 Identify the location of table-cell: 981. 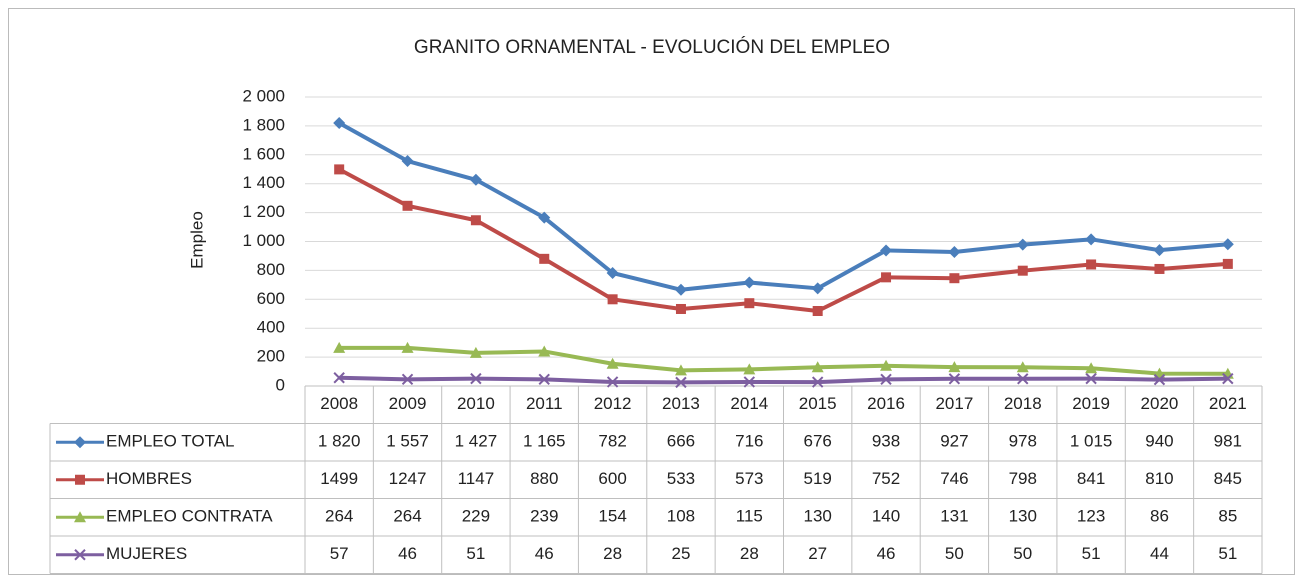
(1228, 441).